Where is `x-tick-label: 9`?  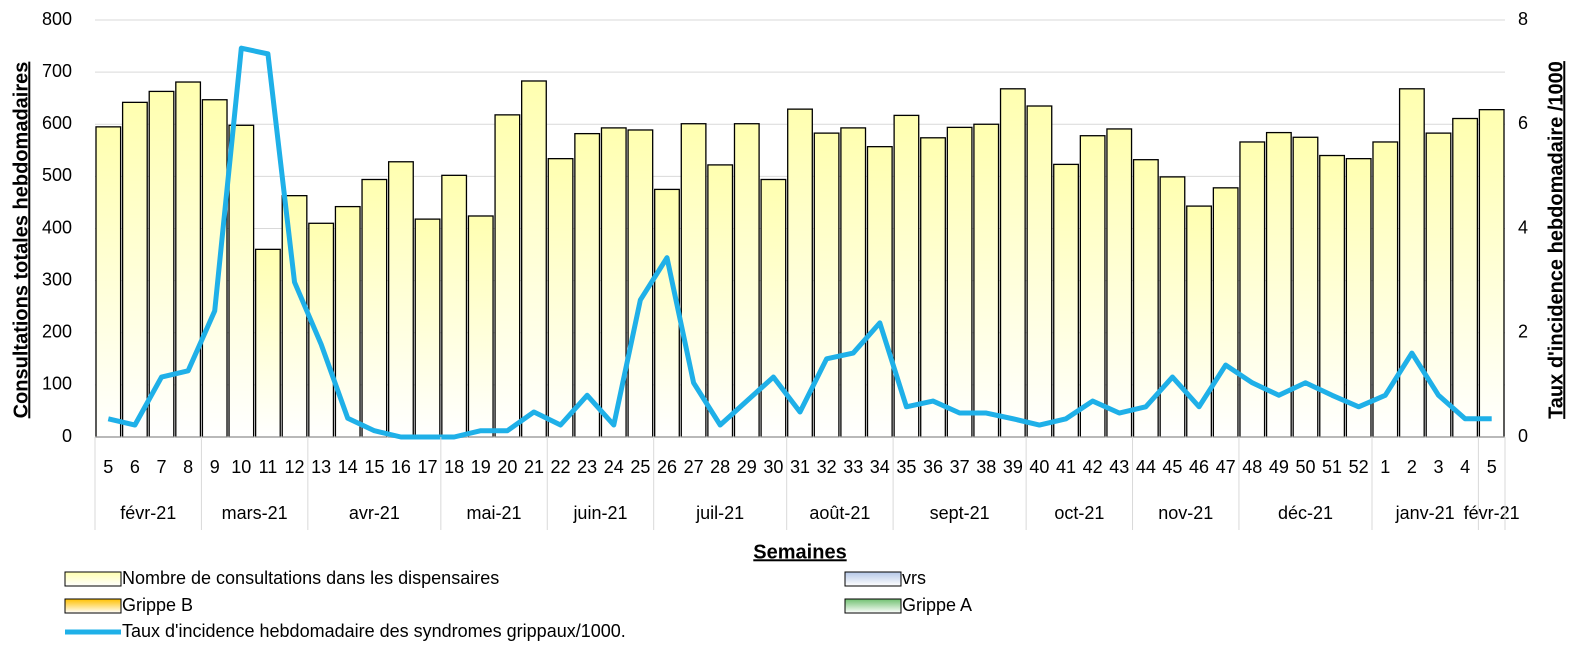
x-tick-label: 9 is located at coordinates (215, 467).